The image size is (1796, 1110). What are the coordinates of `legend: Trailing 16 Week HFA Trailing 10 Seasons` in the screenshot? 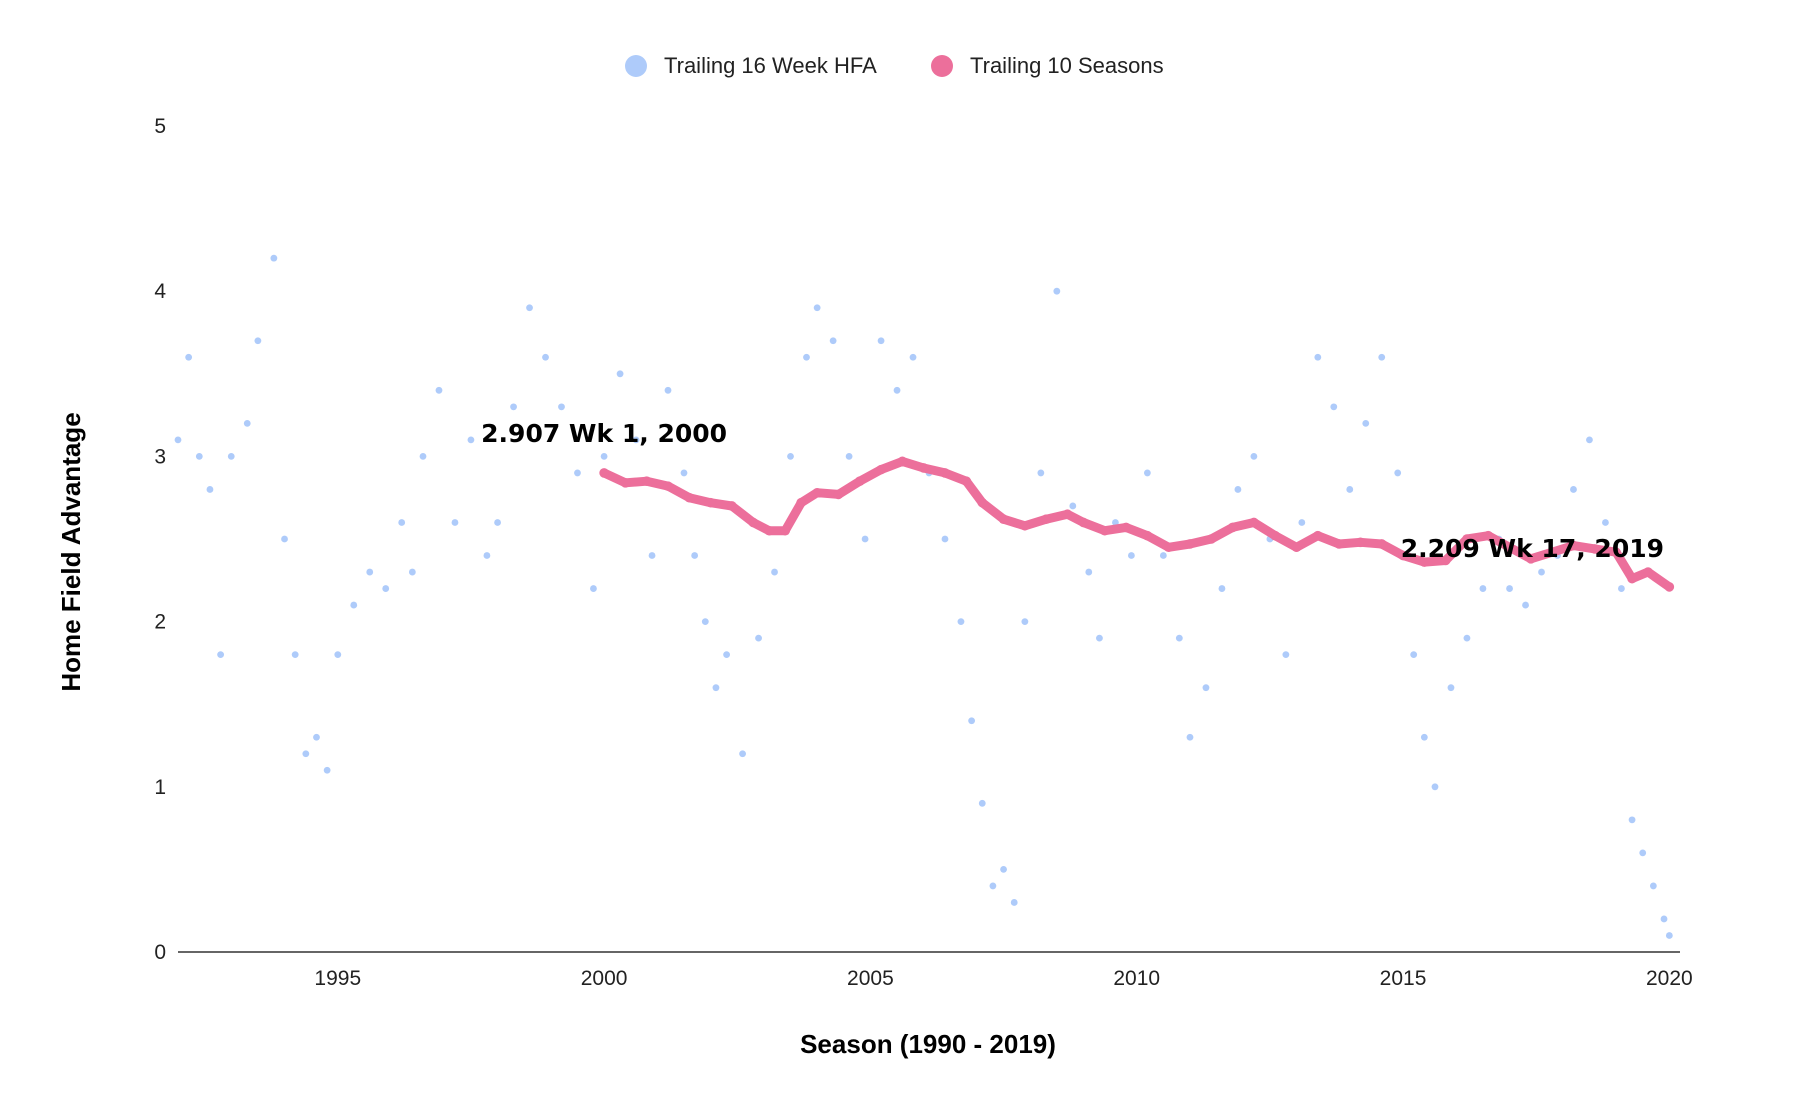 It's located at (894, 65).